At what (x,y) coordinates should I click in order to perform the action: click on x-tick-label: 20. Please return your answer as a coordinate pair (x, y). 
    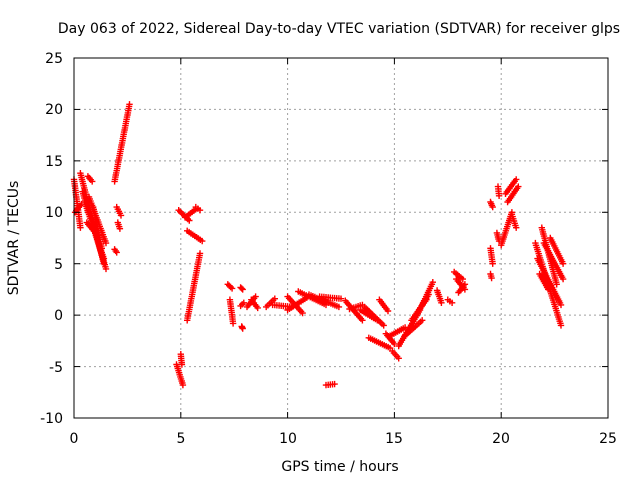
    Looking at the image, I should click on (501, 439).